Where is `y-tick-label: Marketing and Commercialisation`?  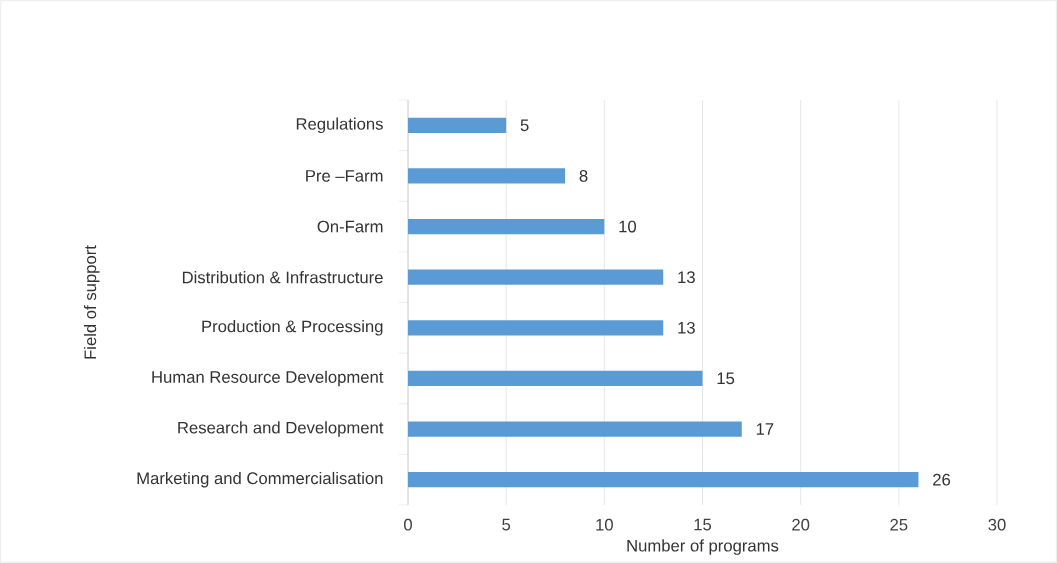 y-tick-label: Marketing and Commercialisation is located at coordinates (260, 479).